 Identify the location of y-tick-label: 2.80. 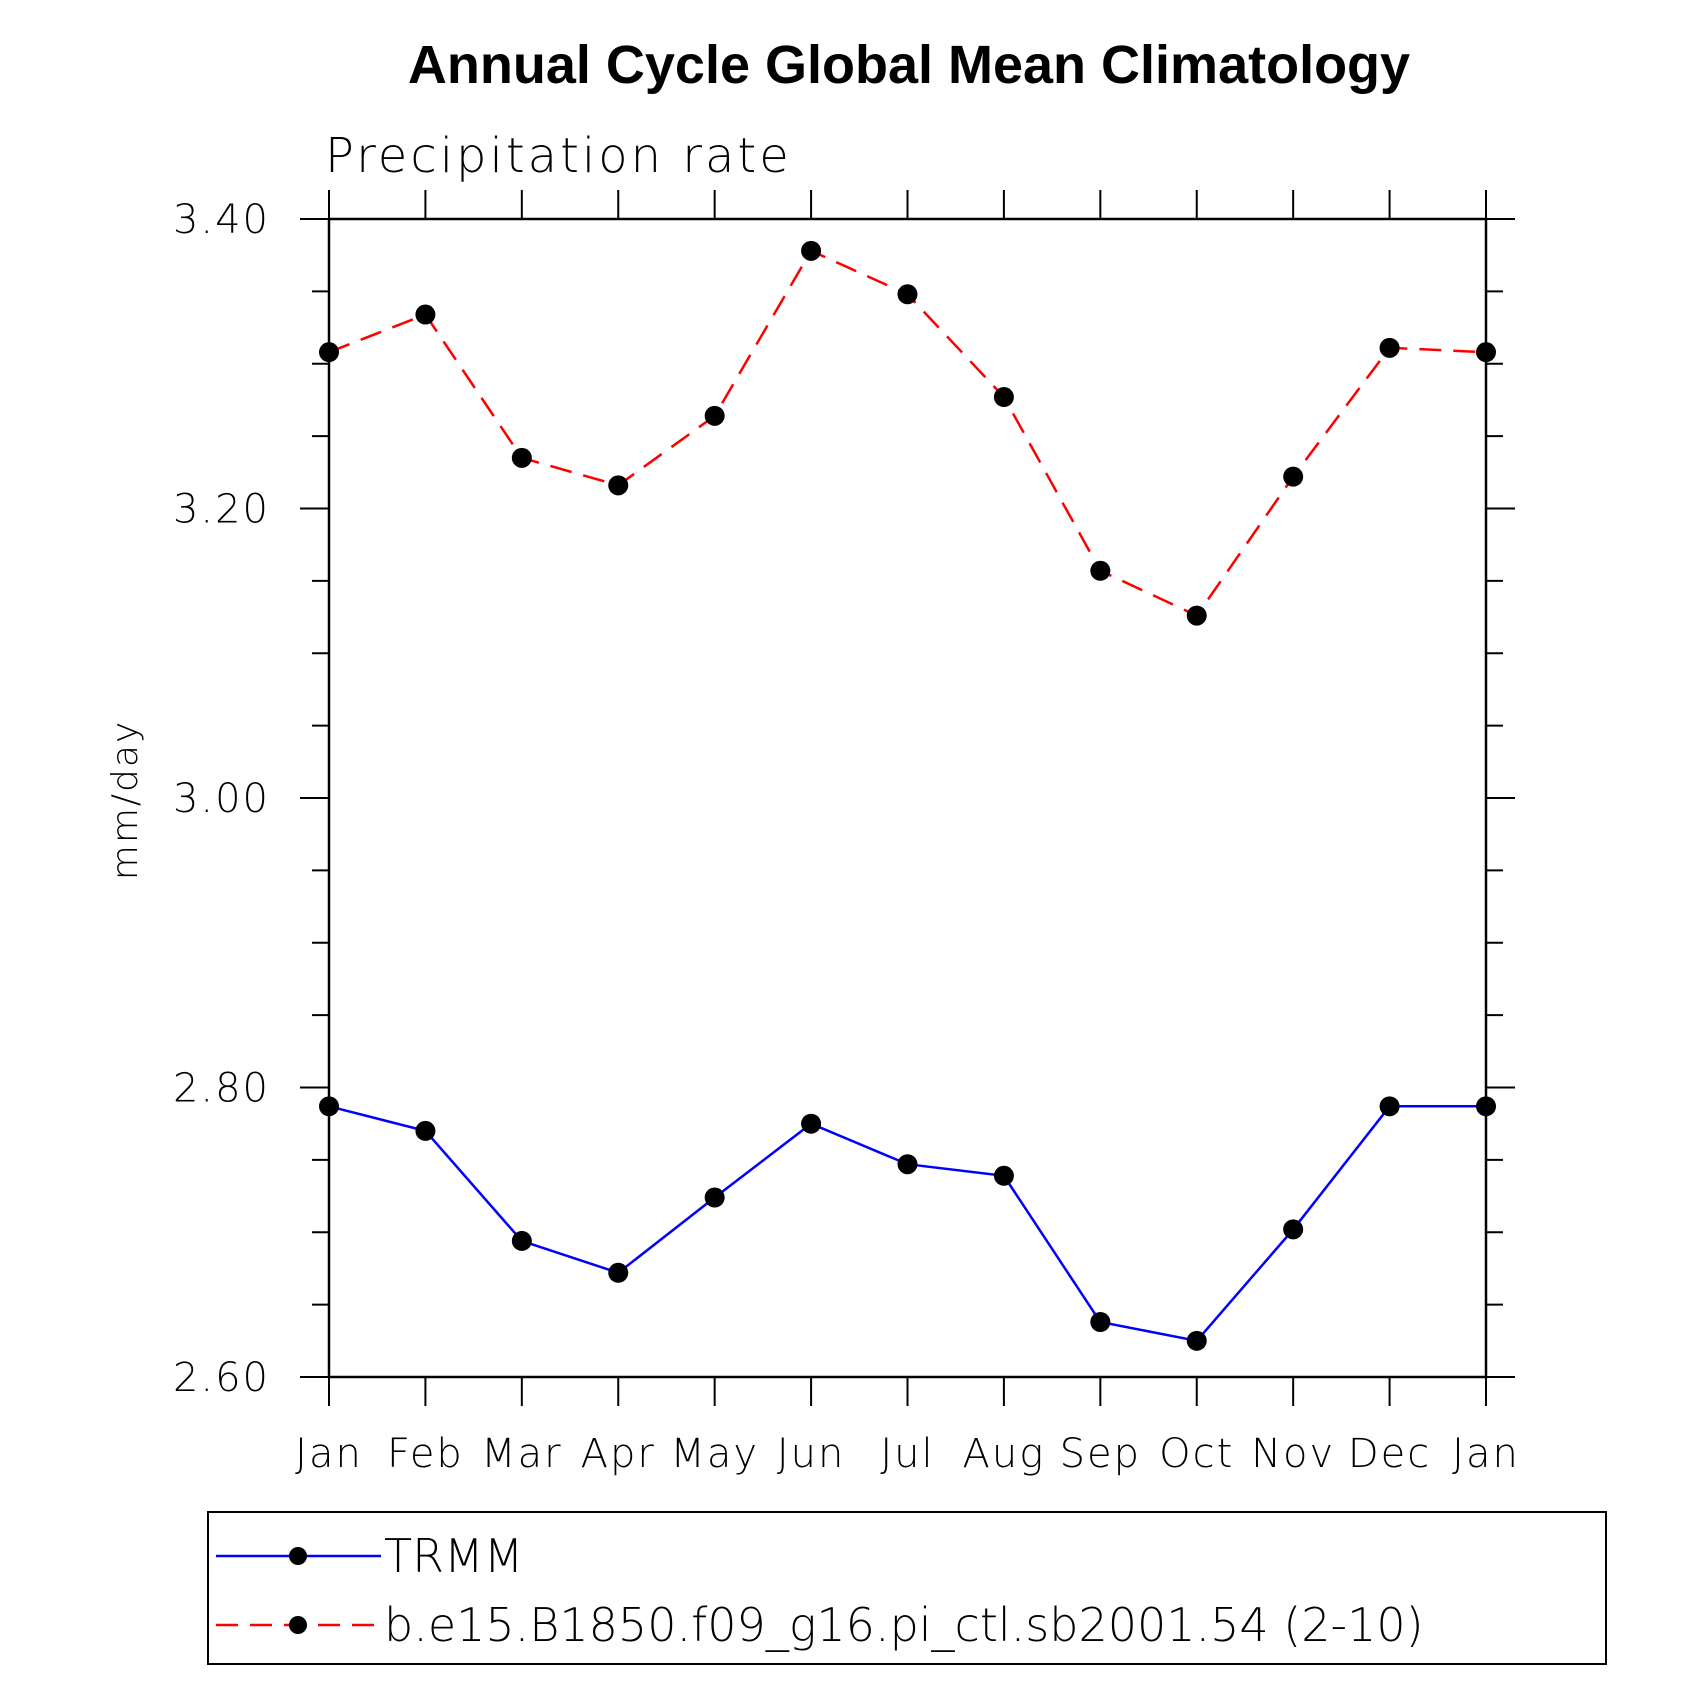
(221, 1089).